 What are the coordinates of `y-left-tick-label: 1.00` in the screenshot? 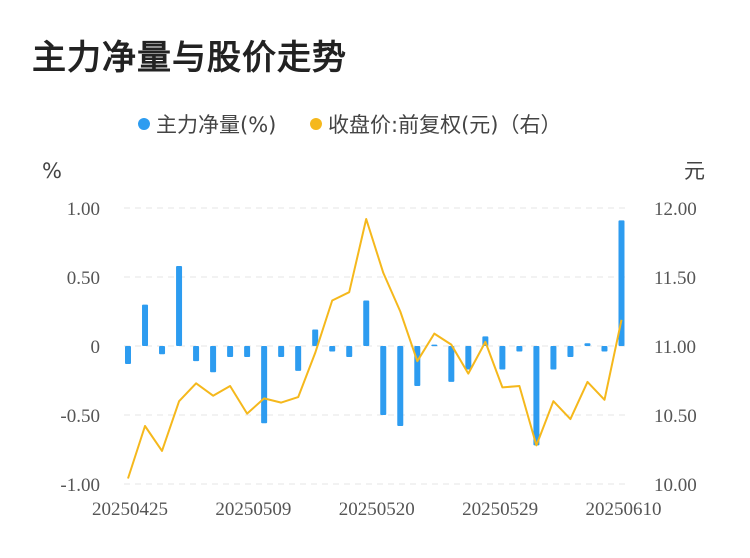 It's located at (83, 209).